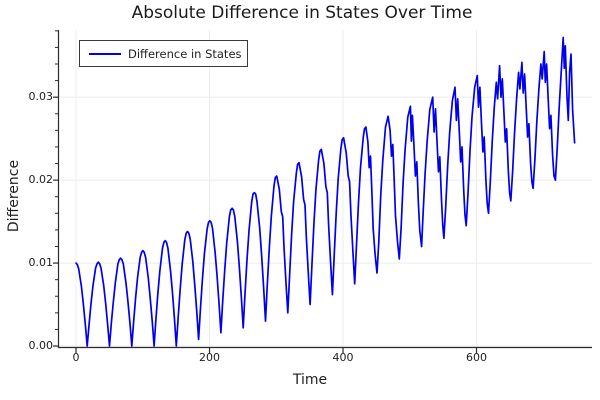 This screenshot has height=400, width=600. Describe the element at coordinates (185, 53) in the screenshot. I see `legend-label: Difference in States` at that location.